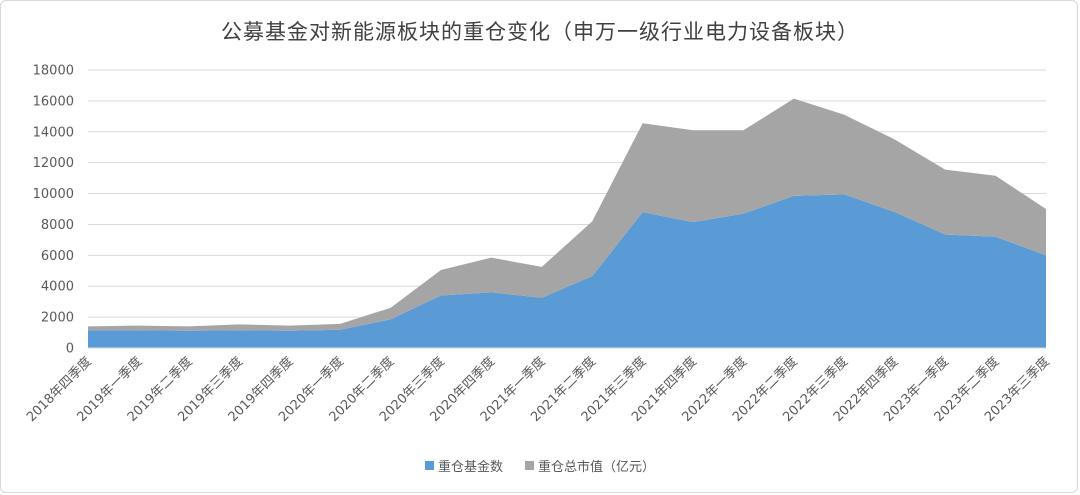 Image resolution: width=1080 pixels, height=495 pixels. I want to click on y-tick-label: 10000, so click(53, 194).